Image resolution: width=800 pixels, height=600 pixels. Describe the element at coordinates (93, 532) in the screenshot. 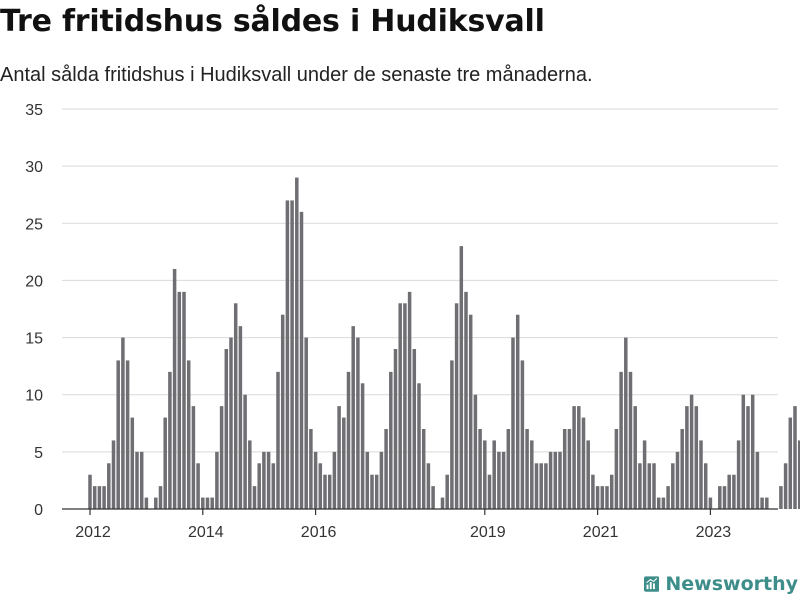

I see `x-tick-label: 2012` at that location.